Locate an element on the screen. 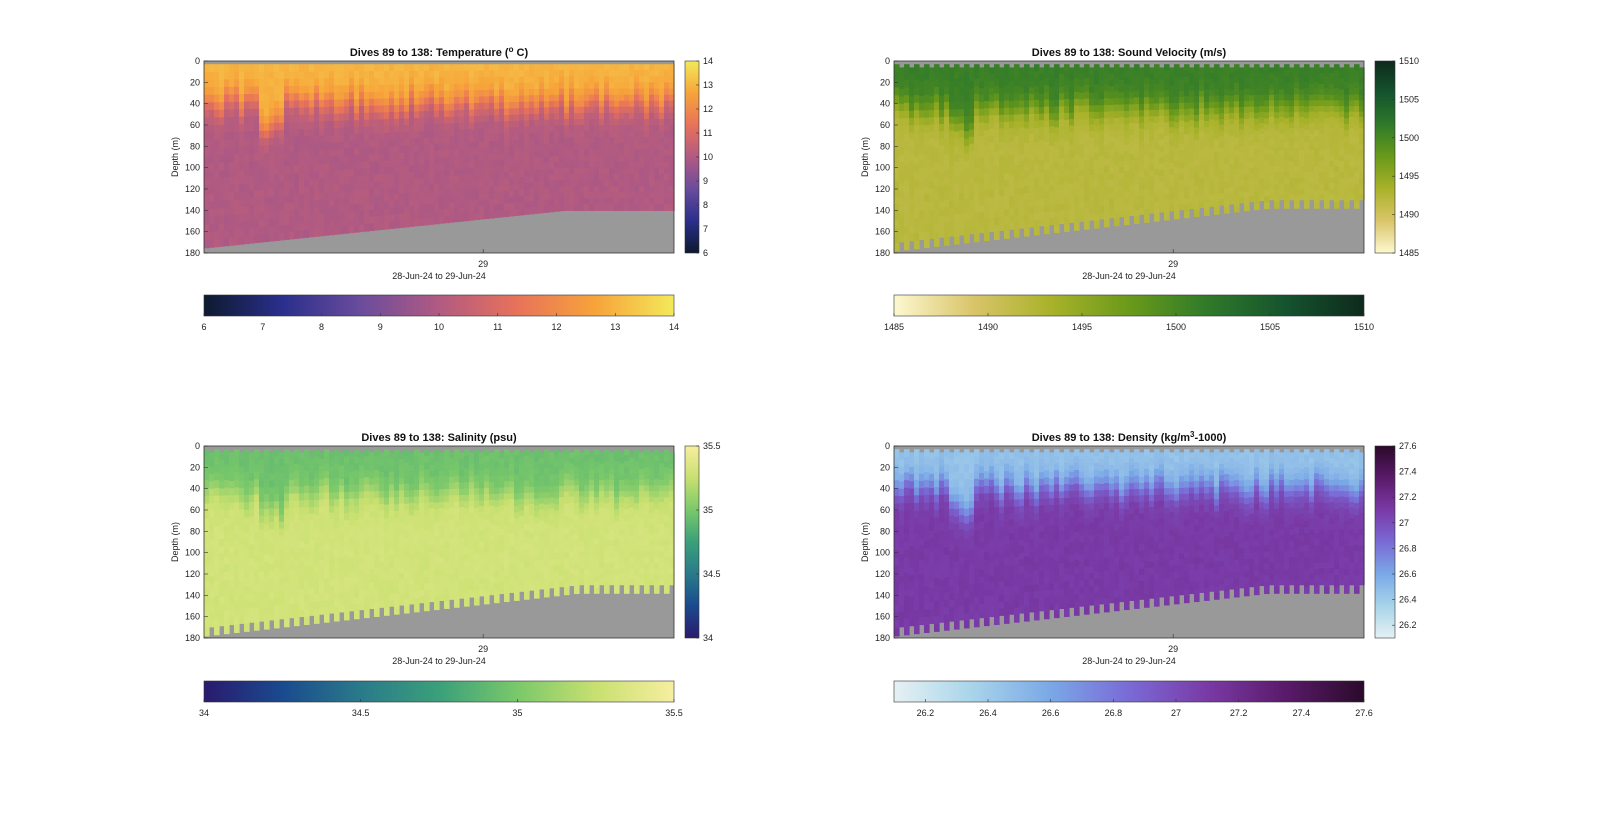 This screenshot has height=830, width=1600. horizontal-colorbar is located at coordinates (439, 305).